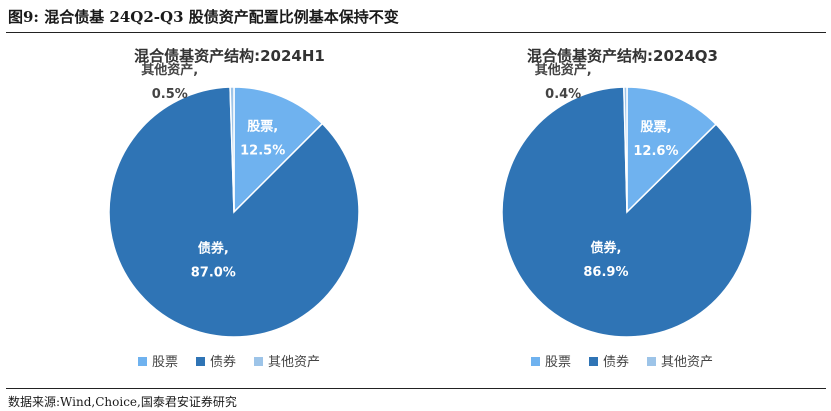  I want to click on slice-label-bond-value: 86.9%, so click(605, 272).